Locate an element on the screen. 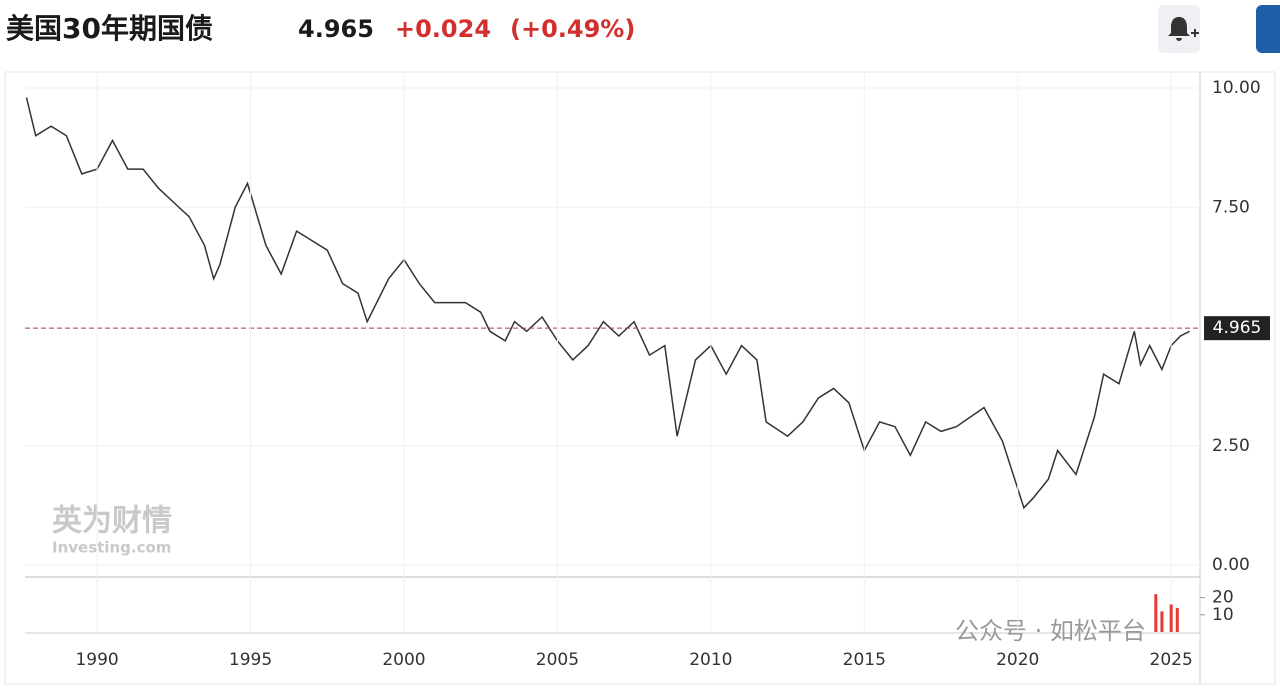 The image size is (1280, 689). x-tick-label: 2010 is located at coordinates (710, 660).